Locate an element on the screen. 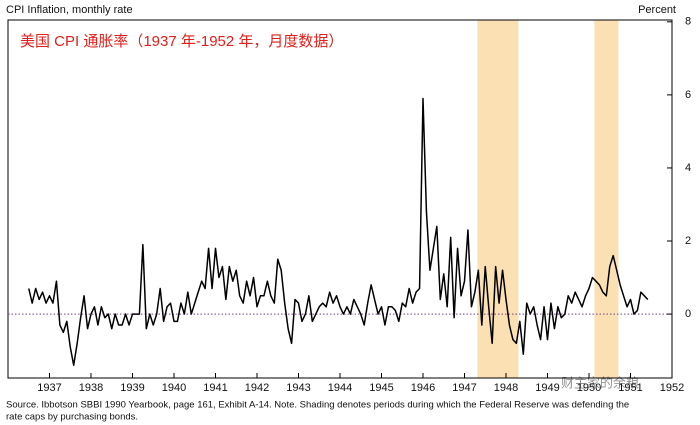 The width and height of the screenshot is (700, 425). y-tick-label: 2 is located at coordinates (688, 241).